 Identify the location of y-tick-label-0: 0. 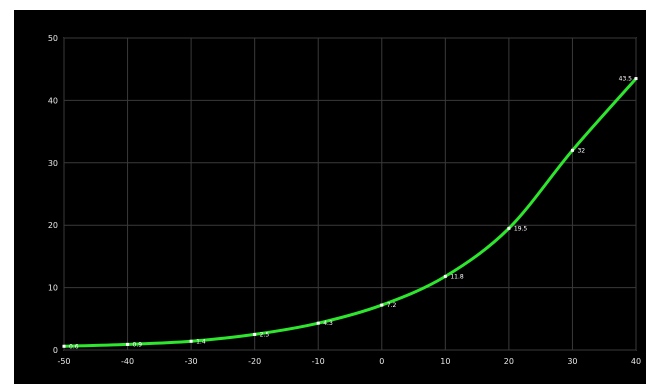
(55, 350).